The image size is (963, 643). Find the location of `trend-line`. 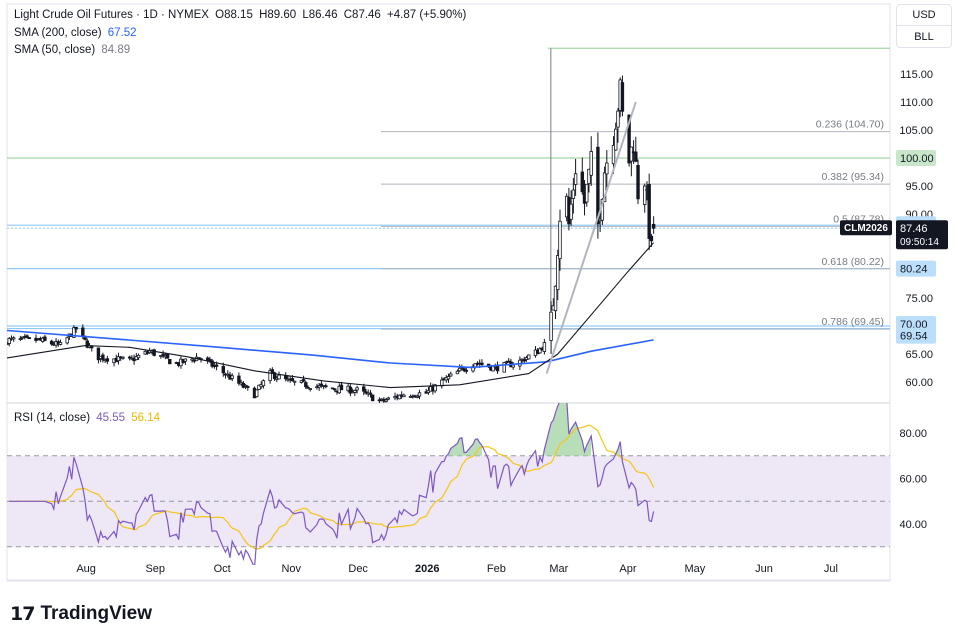

trend-line is located at coordinates (591, 237).